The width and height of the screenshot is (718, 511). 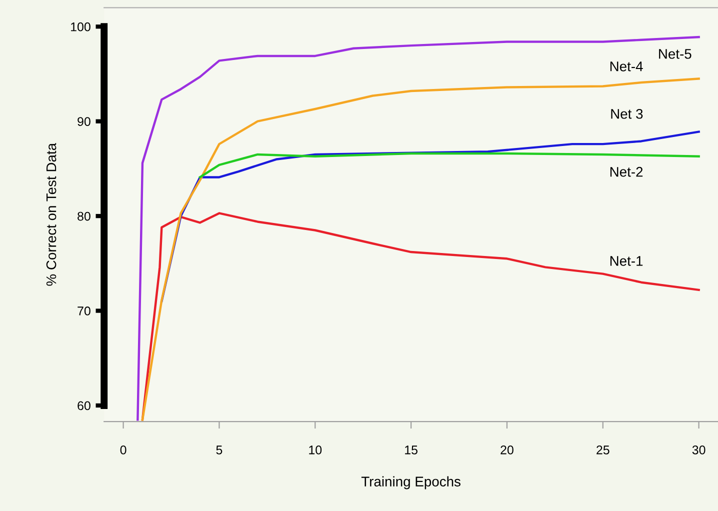 I want to click on y-tick-label: 70, so click(x=84, y=311).